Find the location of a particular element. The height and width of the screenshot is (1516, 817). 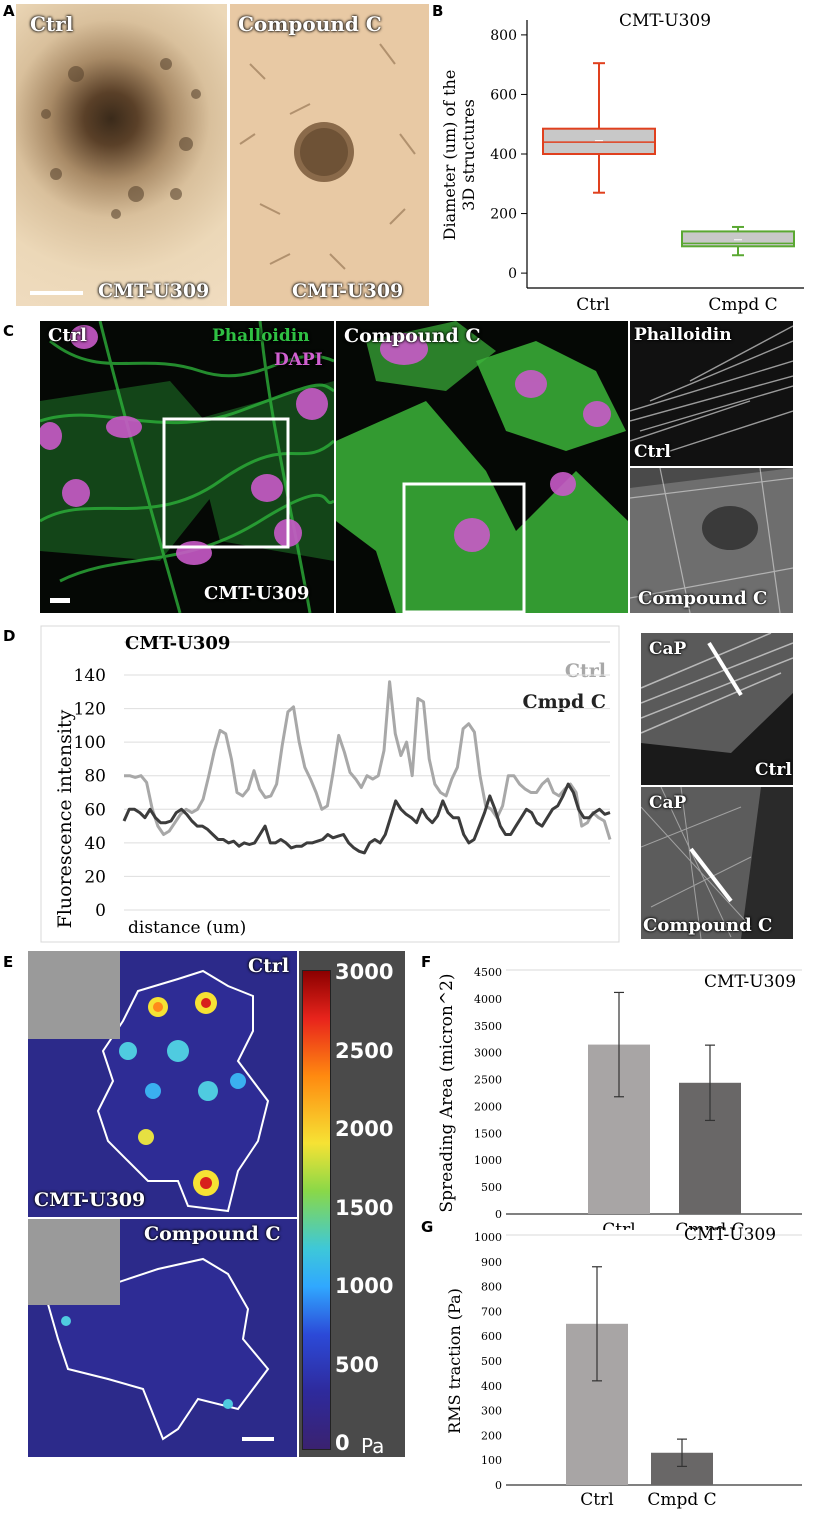

series-line-ctrl is located at coordinates (368, 760).